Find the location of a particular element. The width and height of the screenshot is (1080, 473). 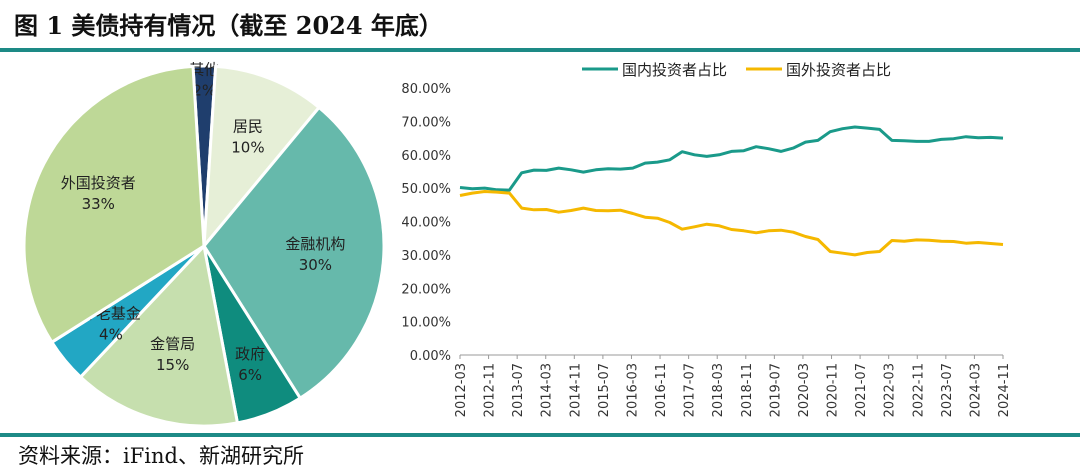

pie-label-2: 金融机构 is located at coordinates (315, 244).